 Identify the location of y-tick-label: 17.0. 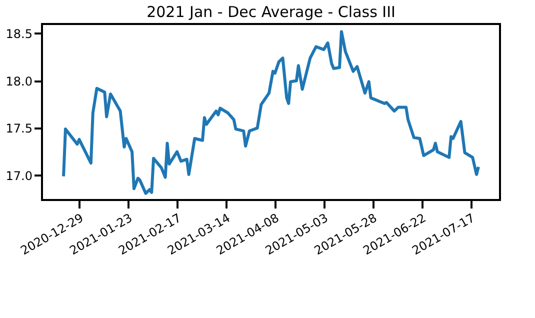
(19, 175).